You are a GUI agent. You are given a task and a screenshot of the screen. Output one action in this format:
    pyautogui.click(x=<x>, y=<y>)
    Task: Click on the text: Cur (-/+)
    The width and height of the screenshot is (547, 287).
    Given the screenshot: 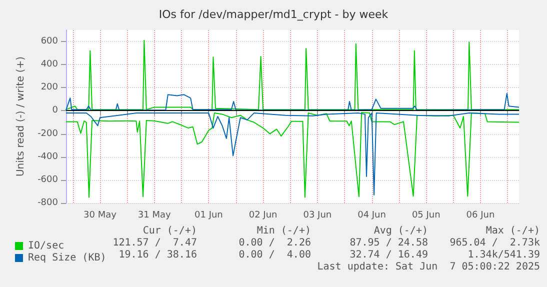 What is the action you would take?
    pyautogui.click(x=169, y=231)
    